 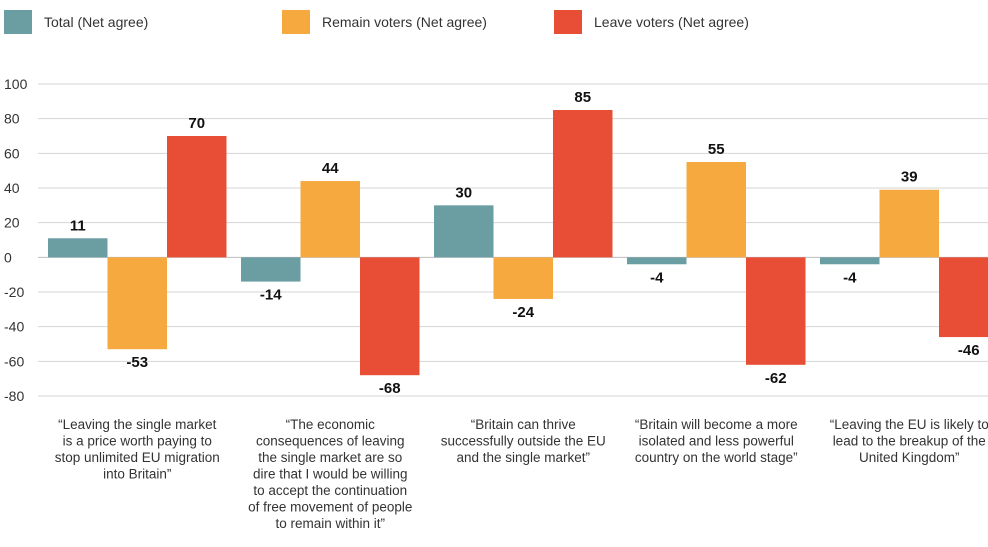 What do you see at coordinates (582, 97) in the screenshot?
I see `data-label: 85` at bounding box center [582, 97].